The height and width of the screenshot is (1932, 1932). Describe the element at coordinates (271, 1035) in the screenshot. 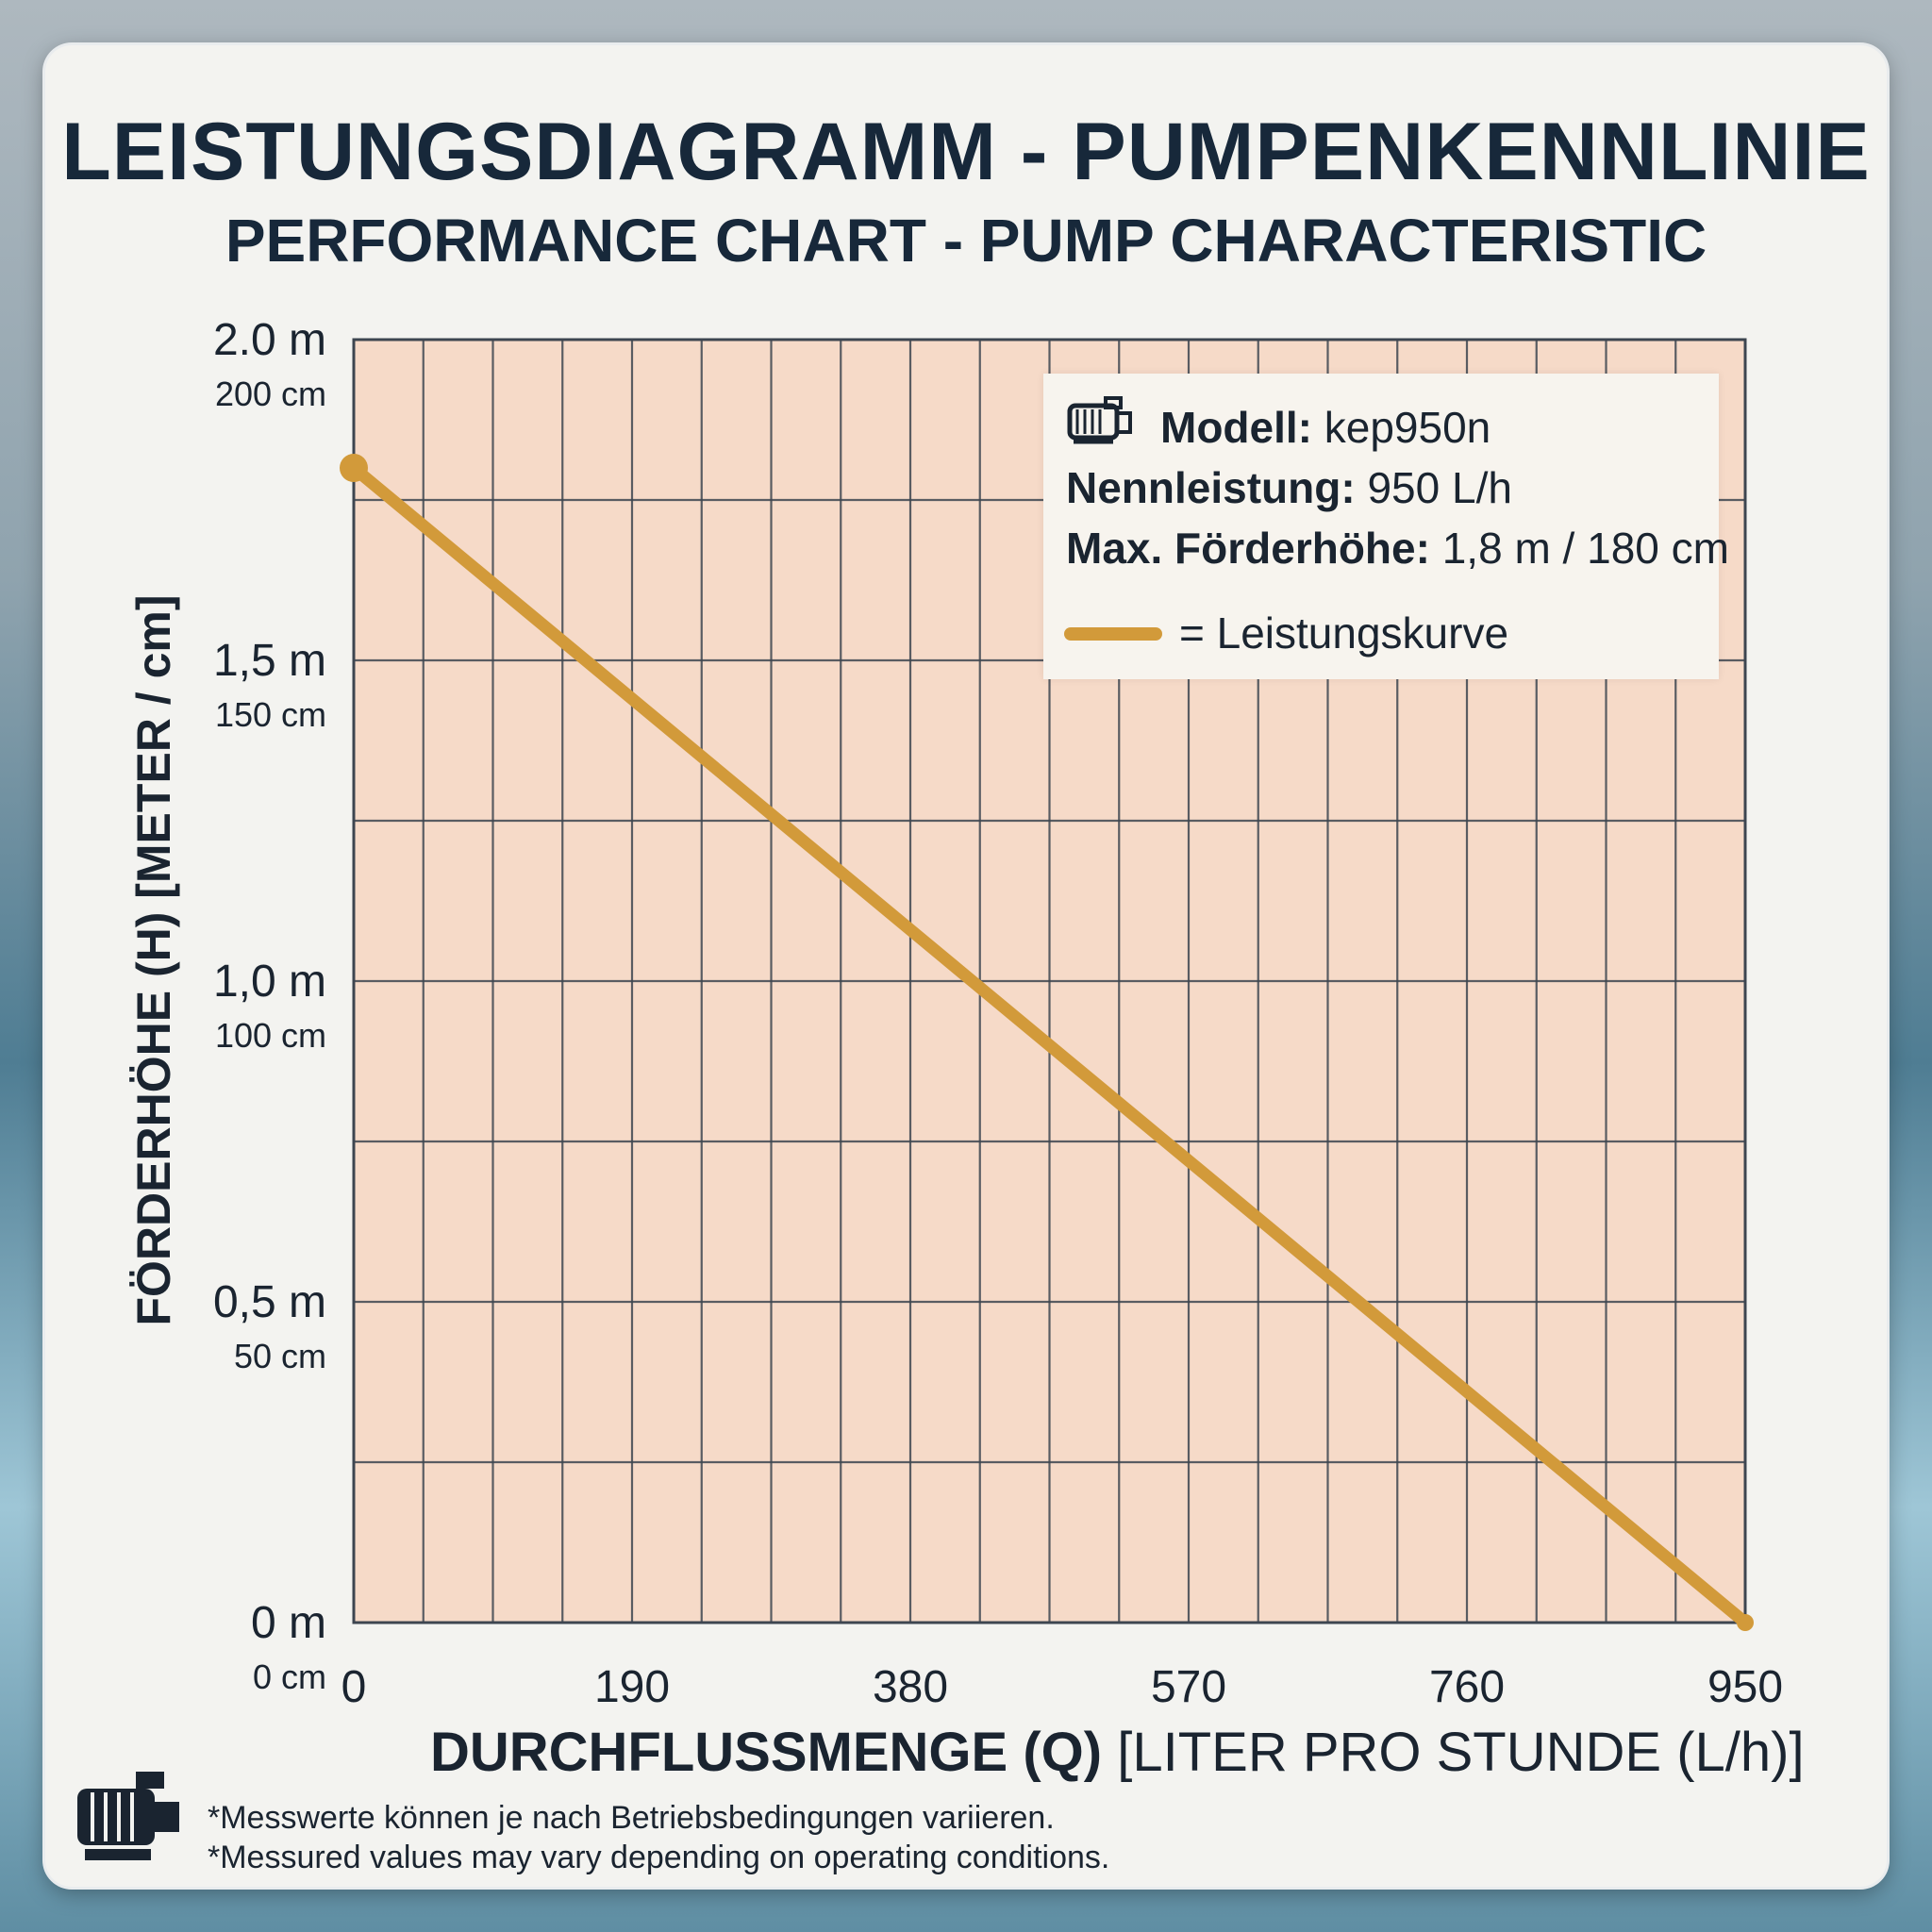

I see `y-tick-sublabel: 100 cm` at that location.